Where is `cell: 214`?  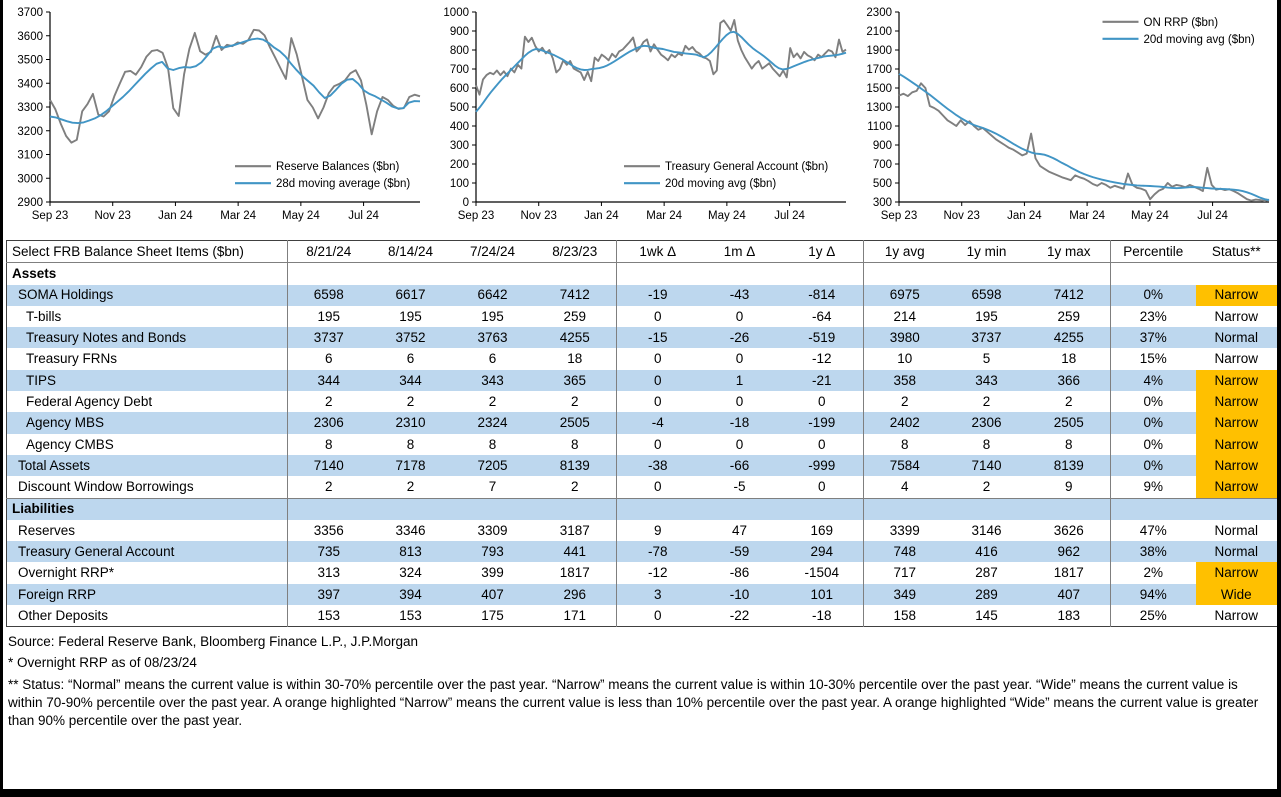 cell: 214 is located at coordinates (905, 316).